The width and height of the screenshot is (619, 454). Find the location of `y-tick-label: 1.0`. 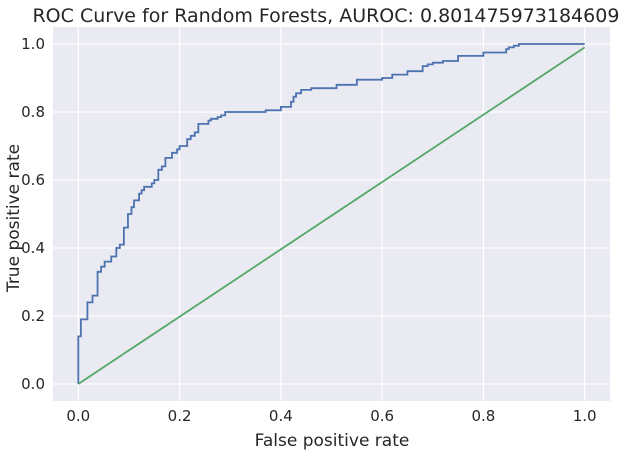

y-tick-label: 1.0 is located at coordinates (33, 44).